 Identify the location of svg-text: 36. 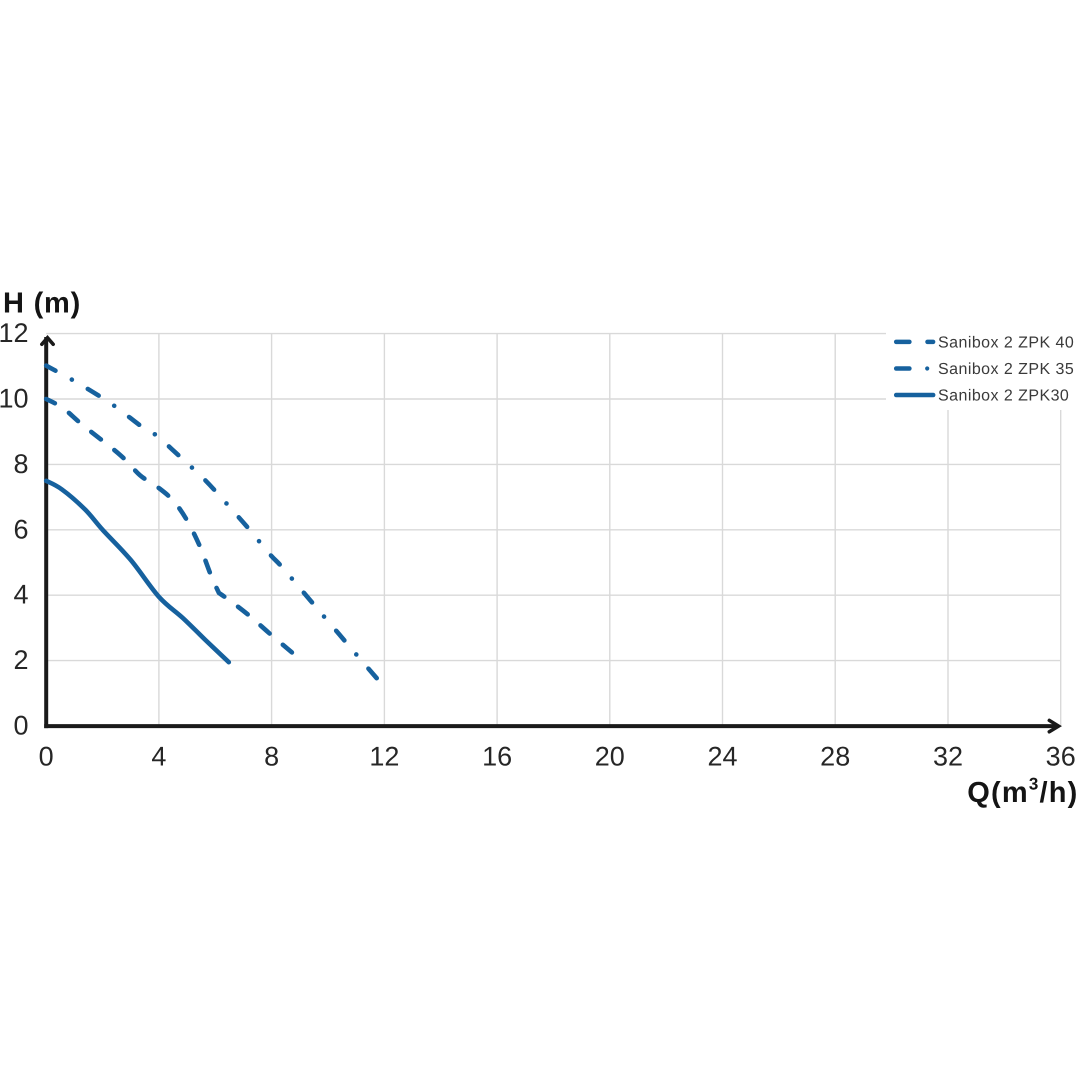
(1061, 756).